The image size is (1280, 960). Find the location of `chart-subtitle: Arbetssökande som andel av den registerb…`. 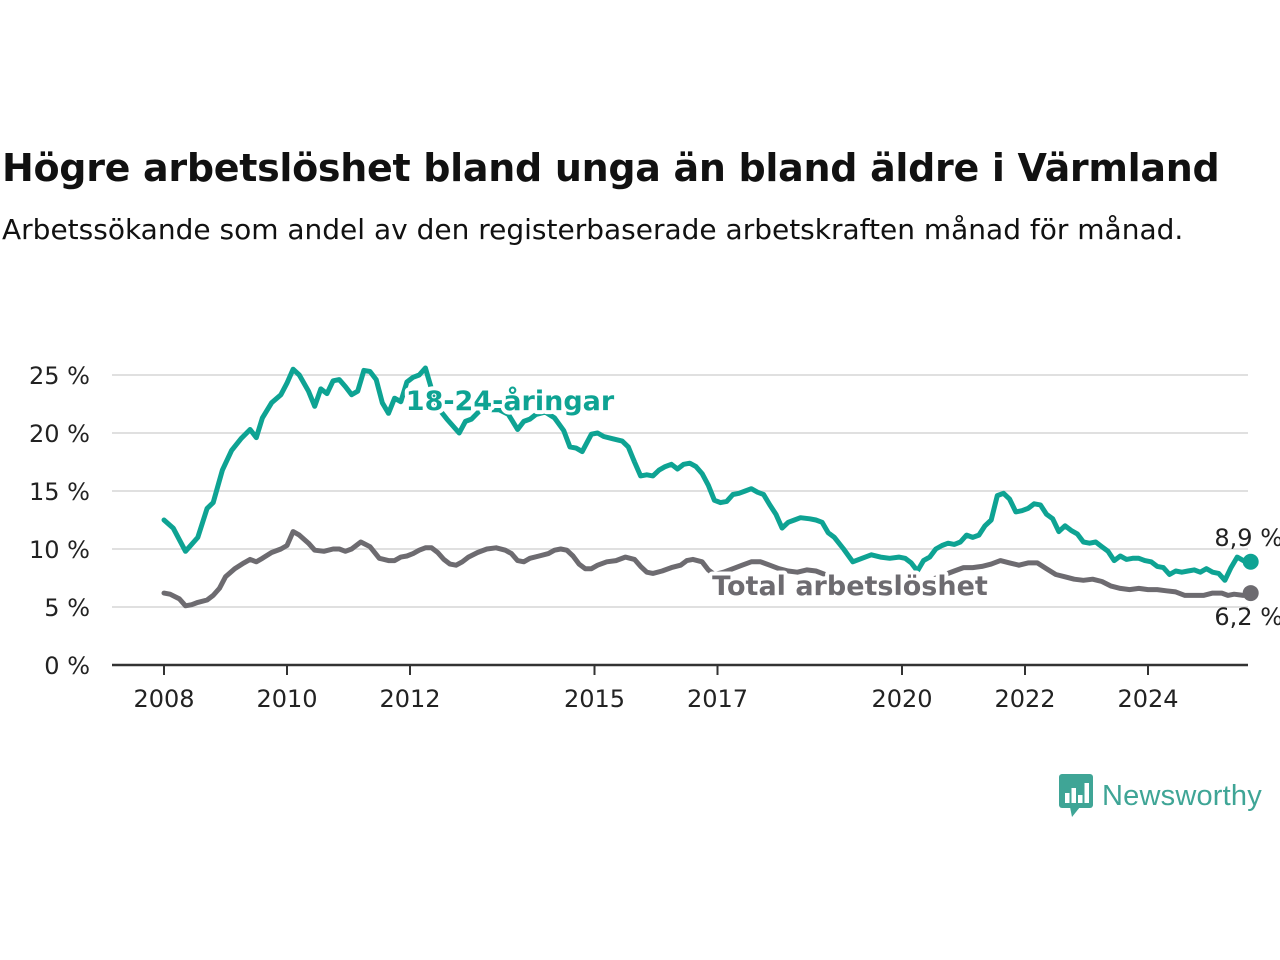

chart-subtitle: Arbetssökande som andel av den registerb… is located at coordinates (593, 229).